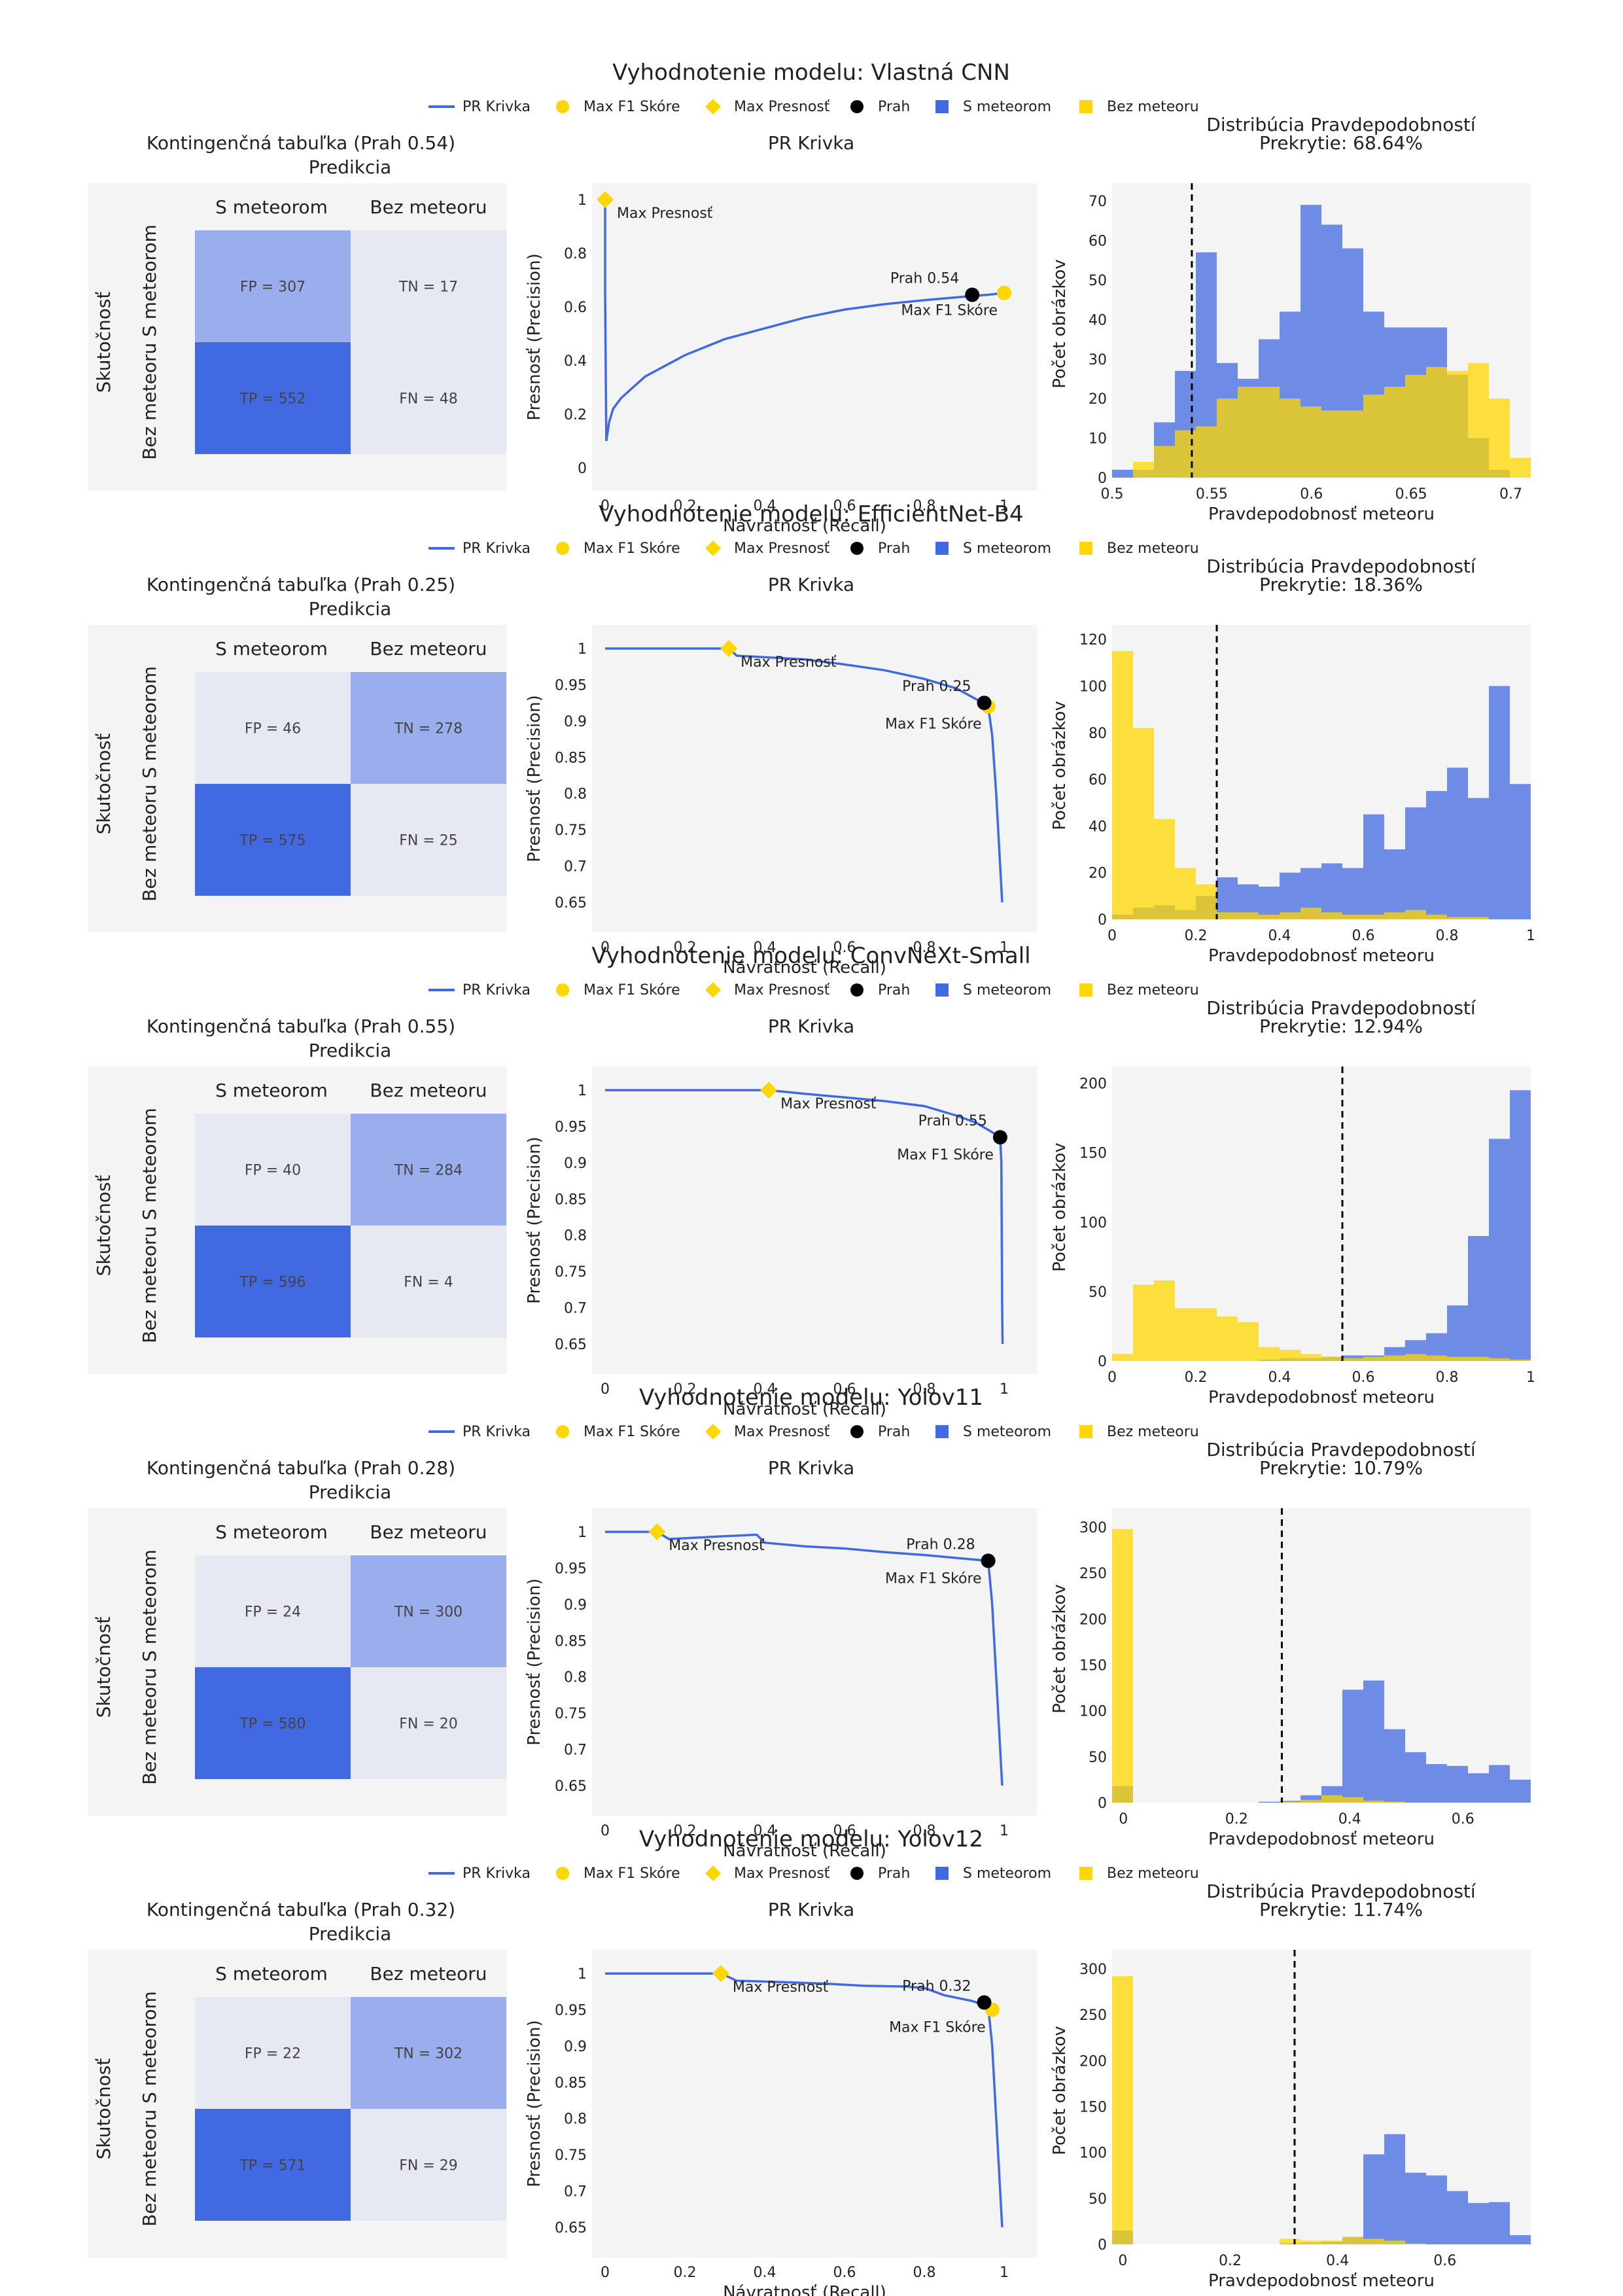  Describe the element at coordinates (1447, 936) in the screenshot. I see `dist-xtick-label: 0.8` at that location.